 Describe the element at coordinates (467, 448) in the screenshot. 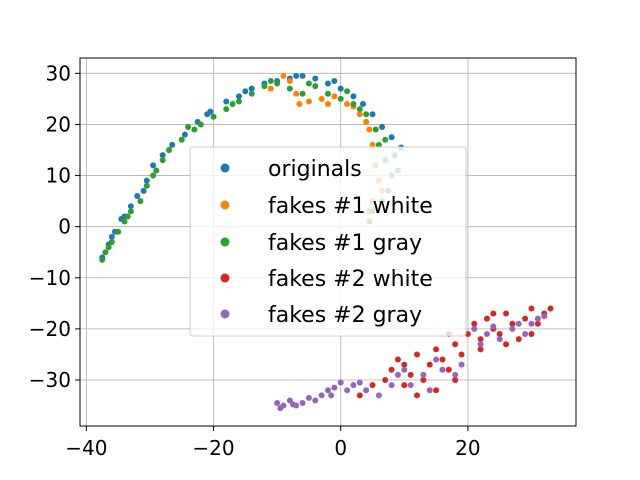

I see `x-tick-label: 20` at that location.